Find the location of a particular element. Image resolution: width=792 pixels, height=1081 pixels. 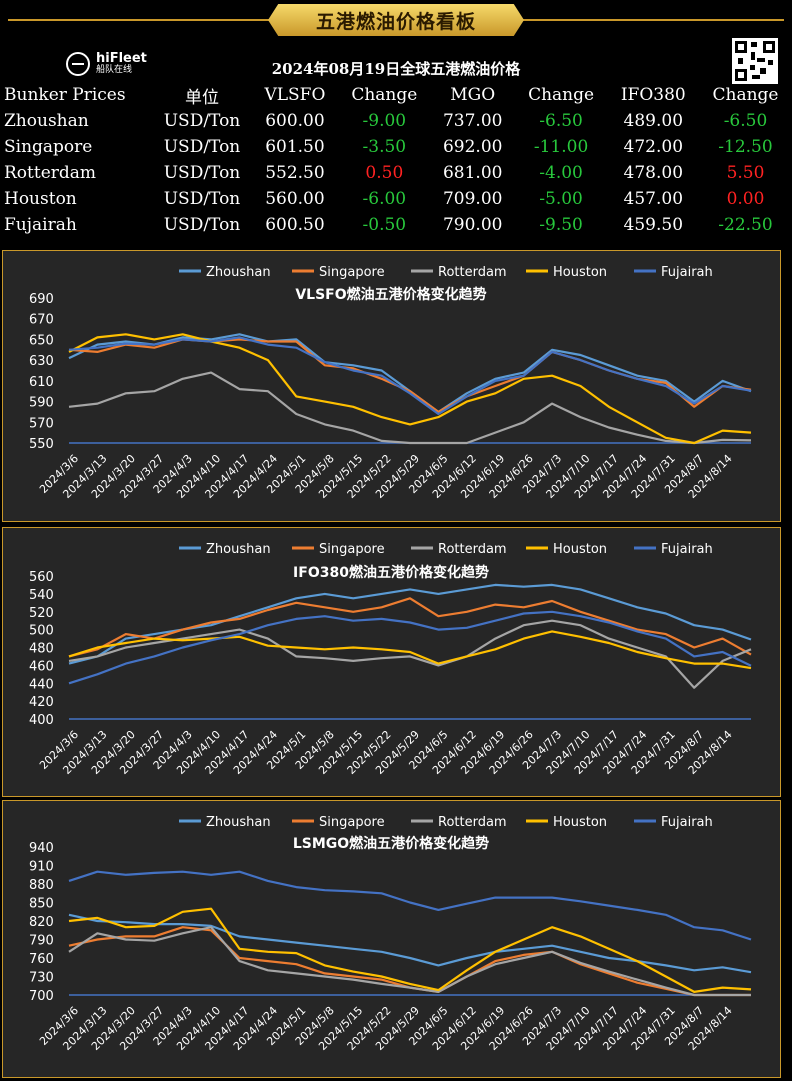

y-tick-label: 940 is located at coordinates (41, 848).